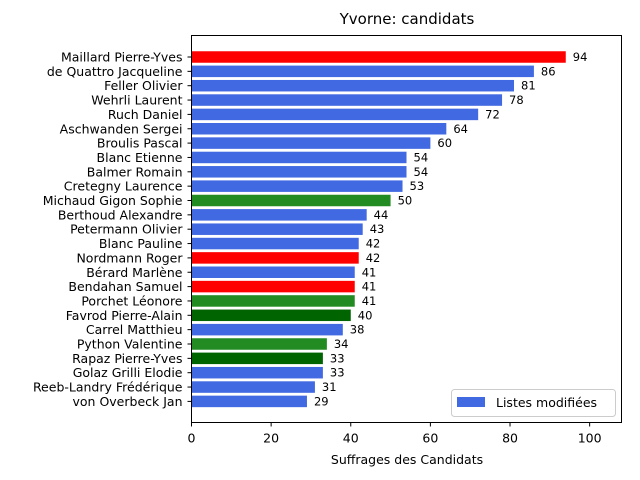  I want to click on y-tick-label: Feller Olivier, so click(143, 85).